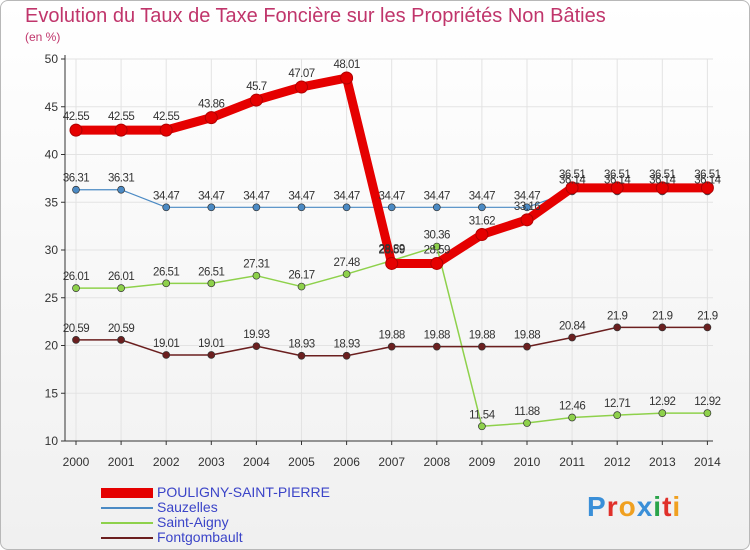 The height and width of the screenshot is (550, 750). I want to click on y-tick-label: 30, so click(52, 250).